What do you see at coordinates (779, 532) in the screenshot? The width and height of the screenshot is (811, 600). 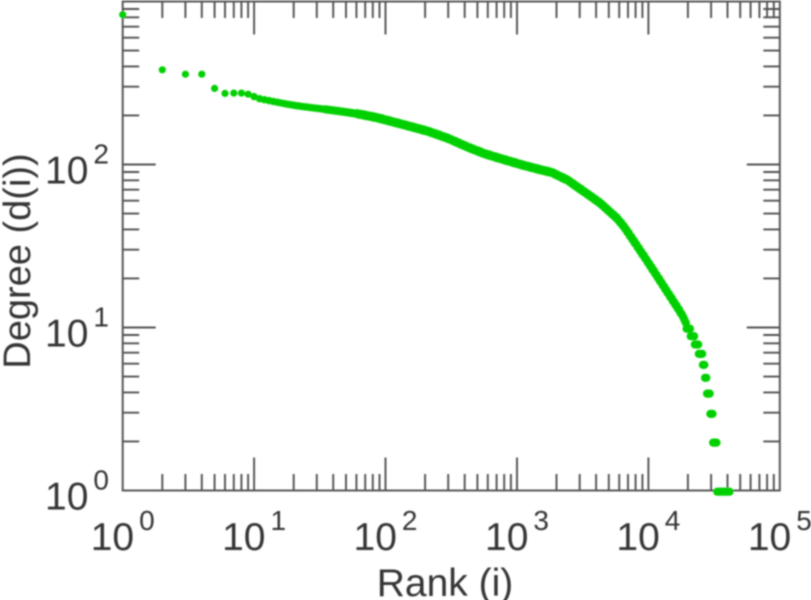 I see `svg-text:105: 10 5` at bounding box center [779, 532].